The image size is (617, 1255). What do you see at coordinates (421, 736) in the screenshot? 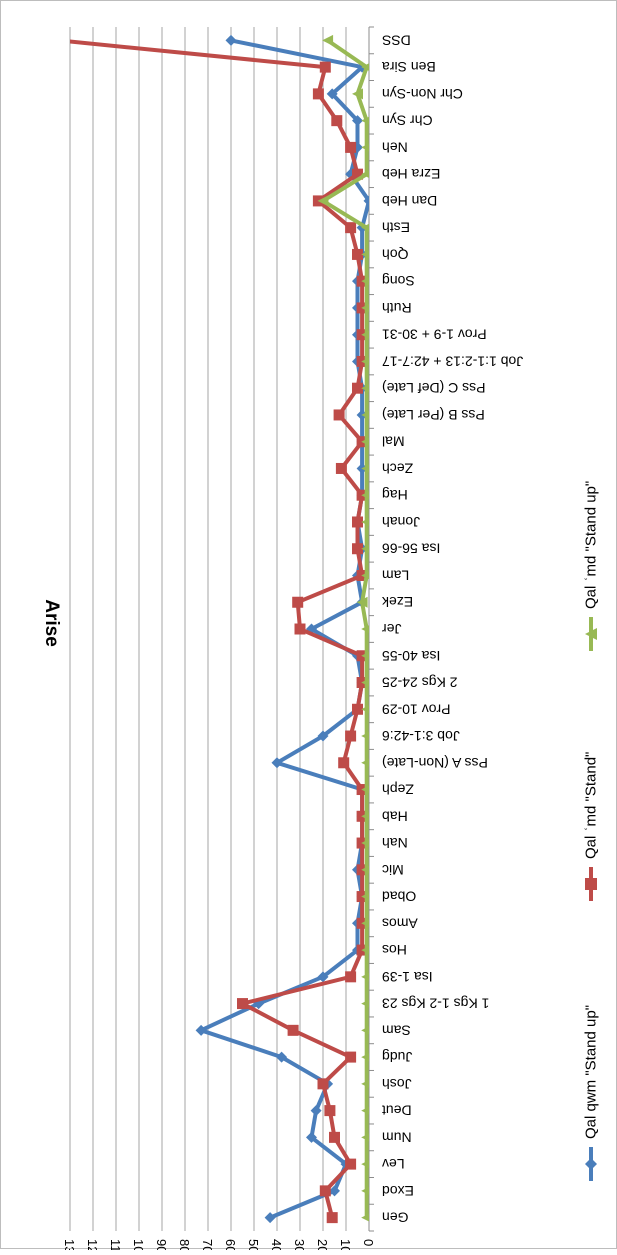
I see `x-tick-label: Job 3:1-42:6` at bounding box center [421, 736].